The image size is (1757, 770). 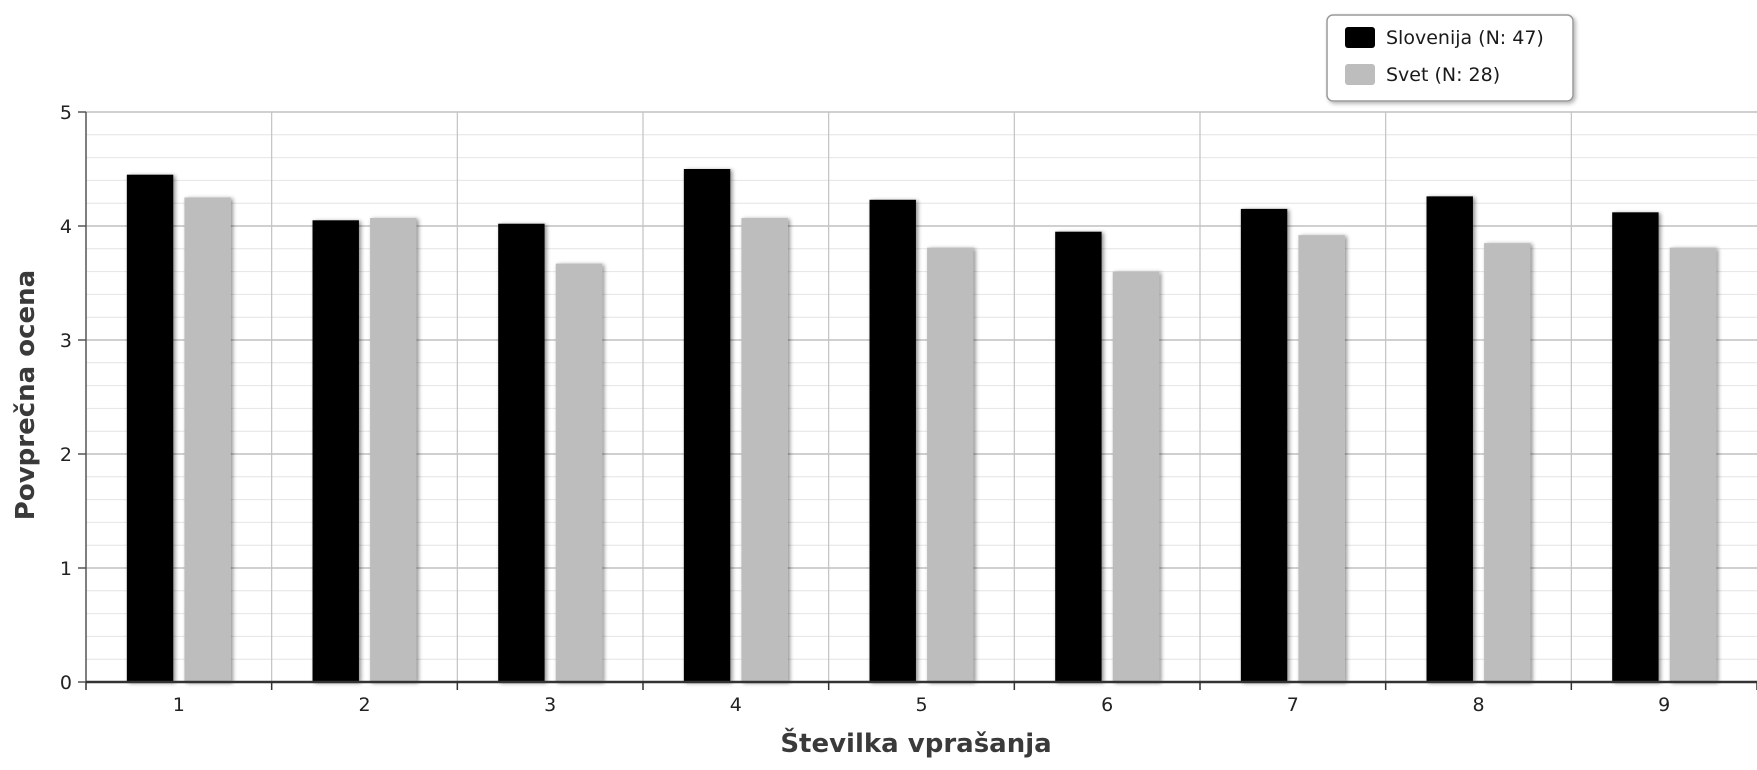 I want to click on bar-svet-q3, so click(x=579, y=472).